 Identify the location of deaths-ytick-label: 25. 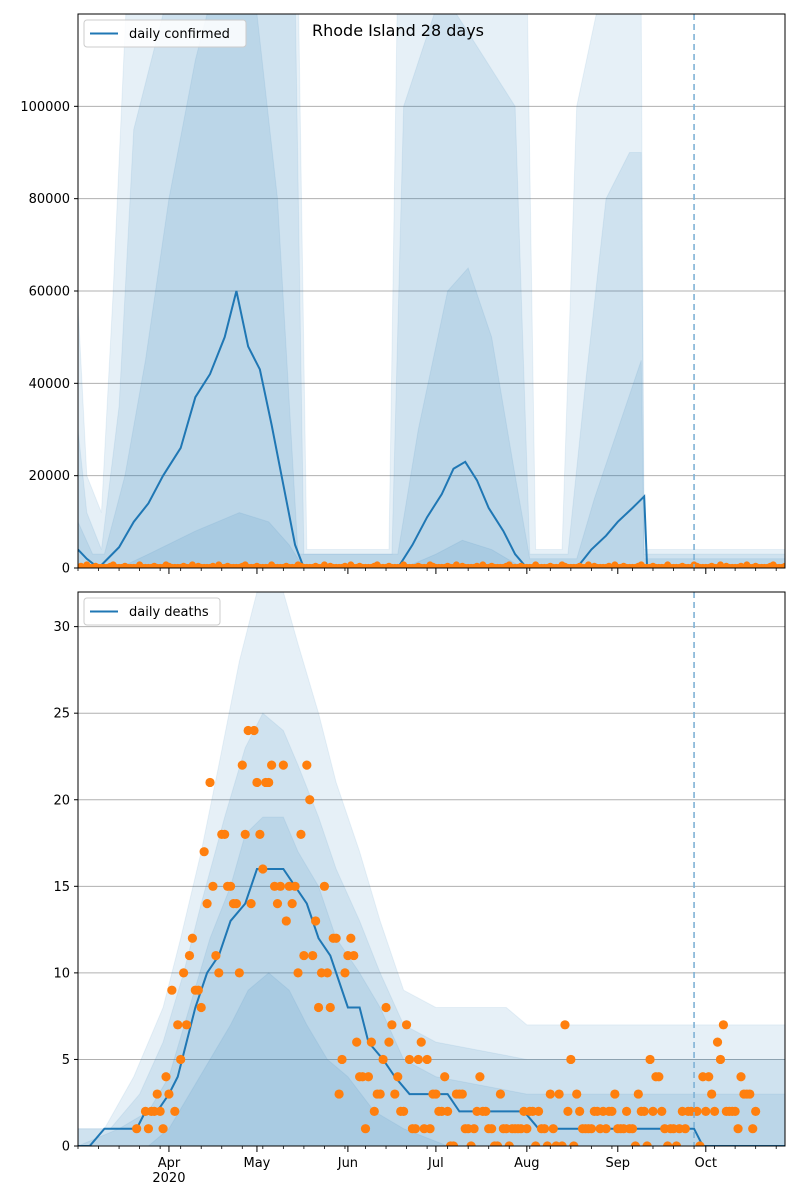
(61, 714).